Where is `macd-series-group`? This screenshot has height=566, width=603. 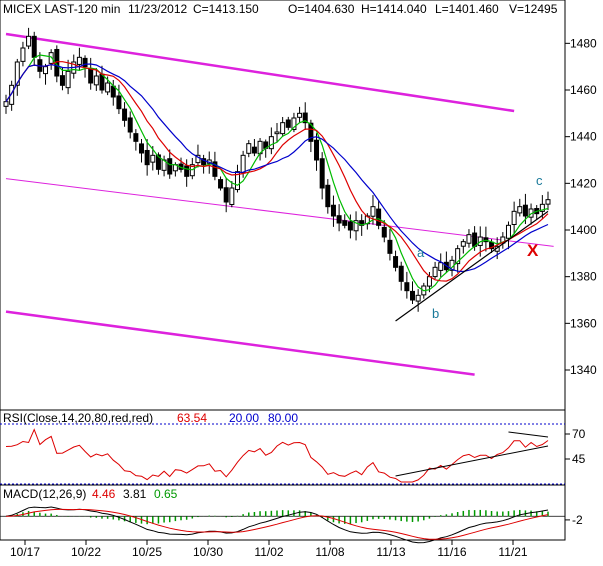 macd-series-group is located at coordinates (282, 525).